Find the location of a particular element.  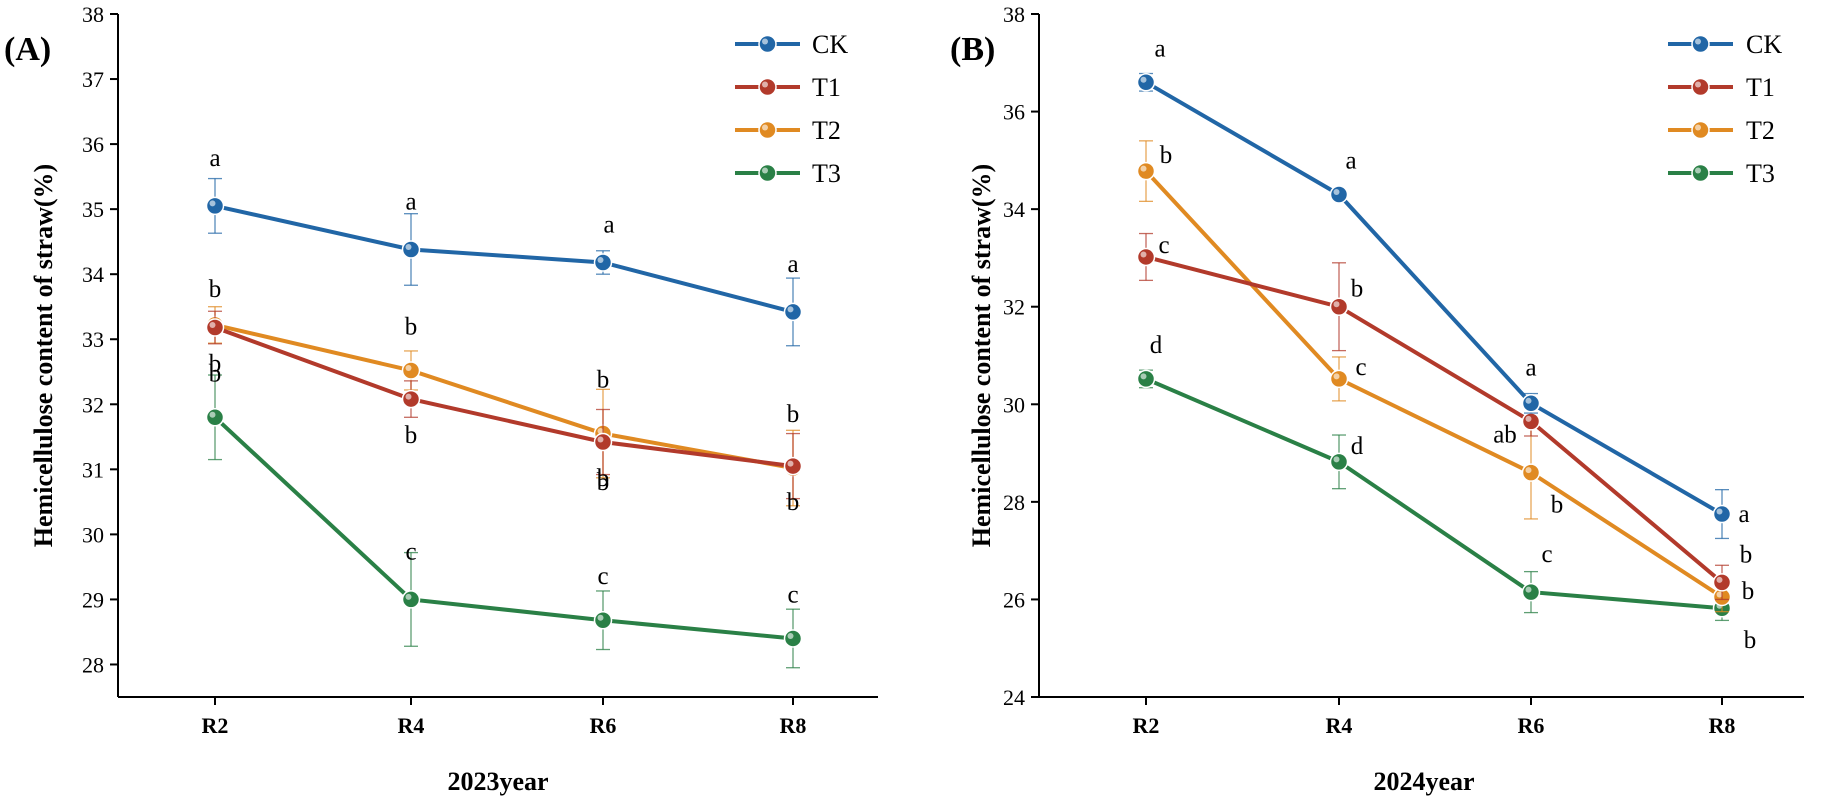

legend-label: T3 is located at coordinates (1760, 173).